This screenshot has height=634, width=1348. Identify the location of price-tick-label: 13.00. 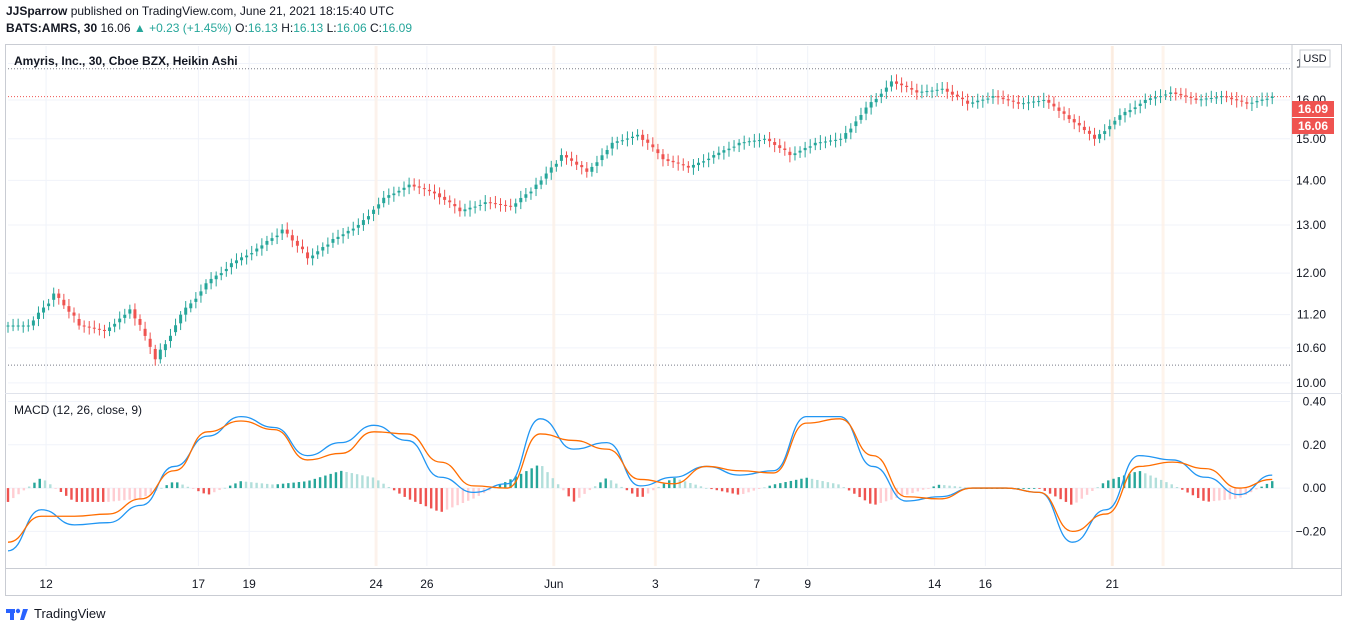
(1311, 225).